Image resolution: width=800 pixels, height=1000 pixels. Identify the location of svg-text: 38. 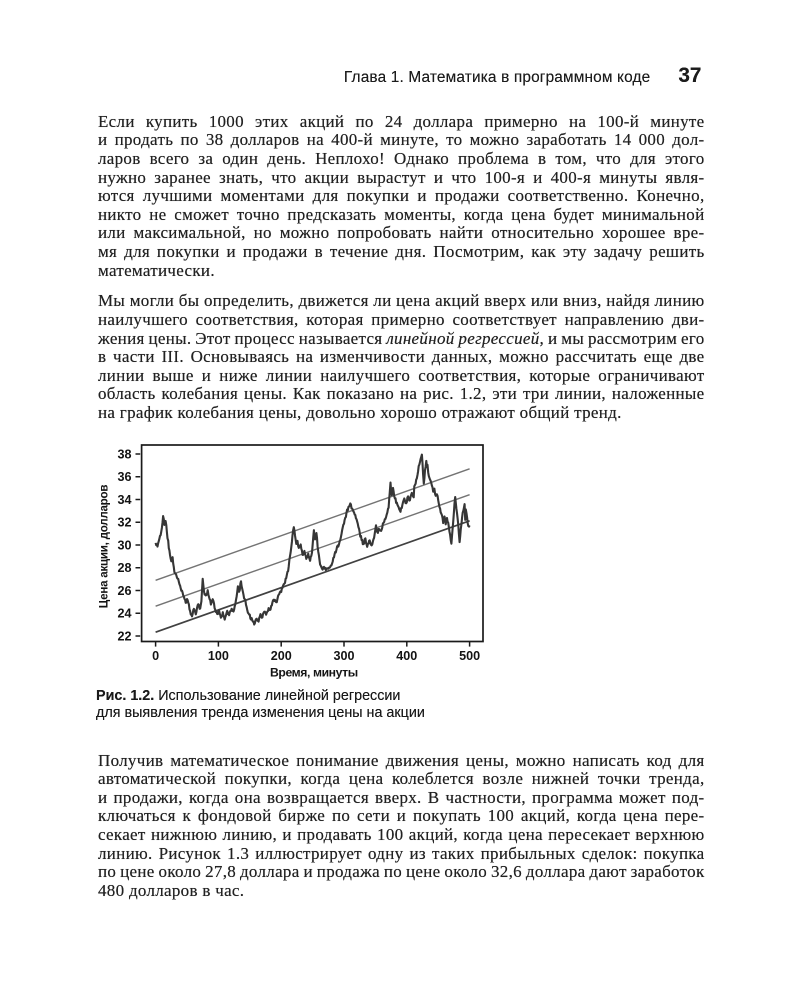
(124, 454).